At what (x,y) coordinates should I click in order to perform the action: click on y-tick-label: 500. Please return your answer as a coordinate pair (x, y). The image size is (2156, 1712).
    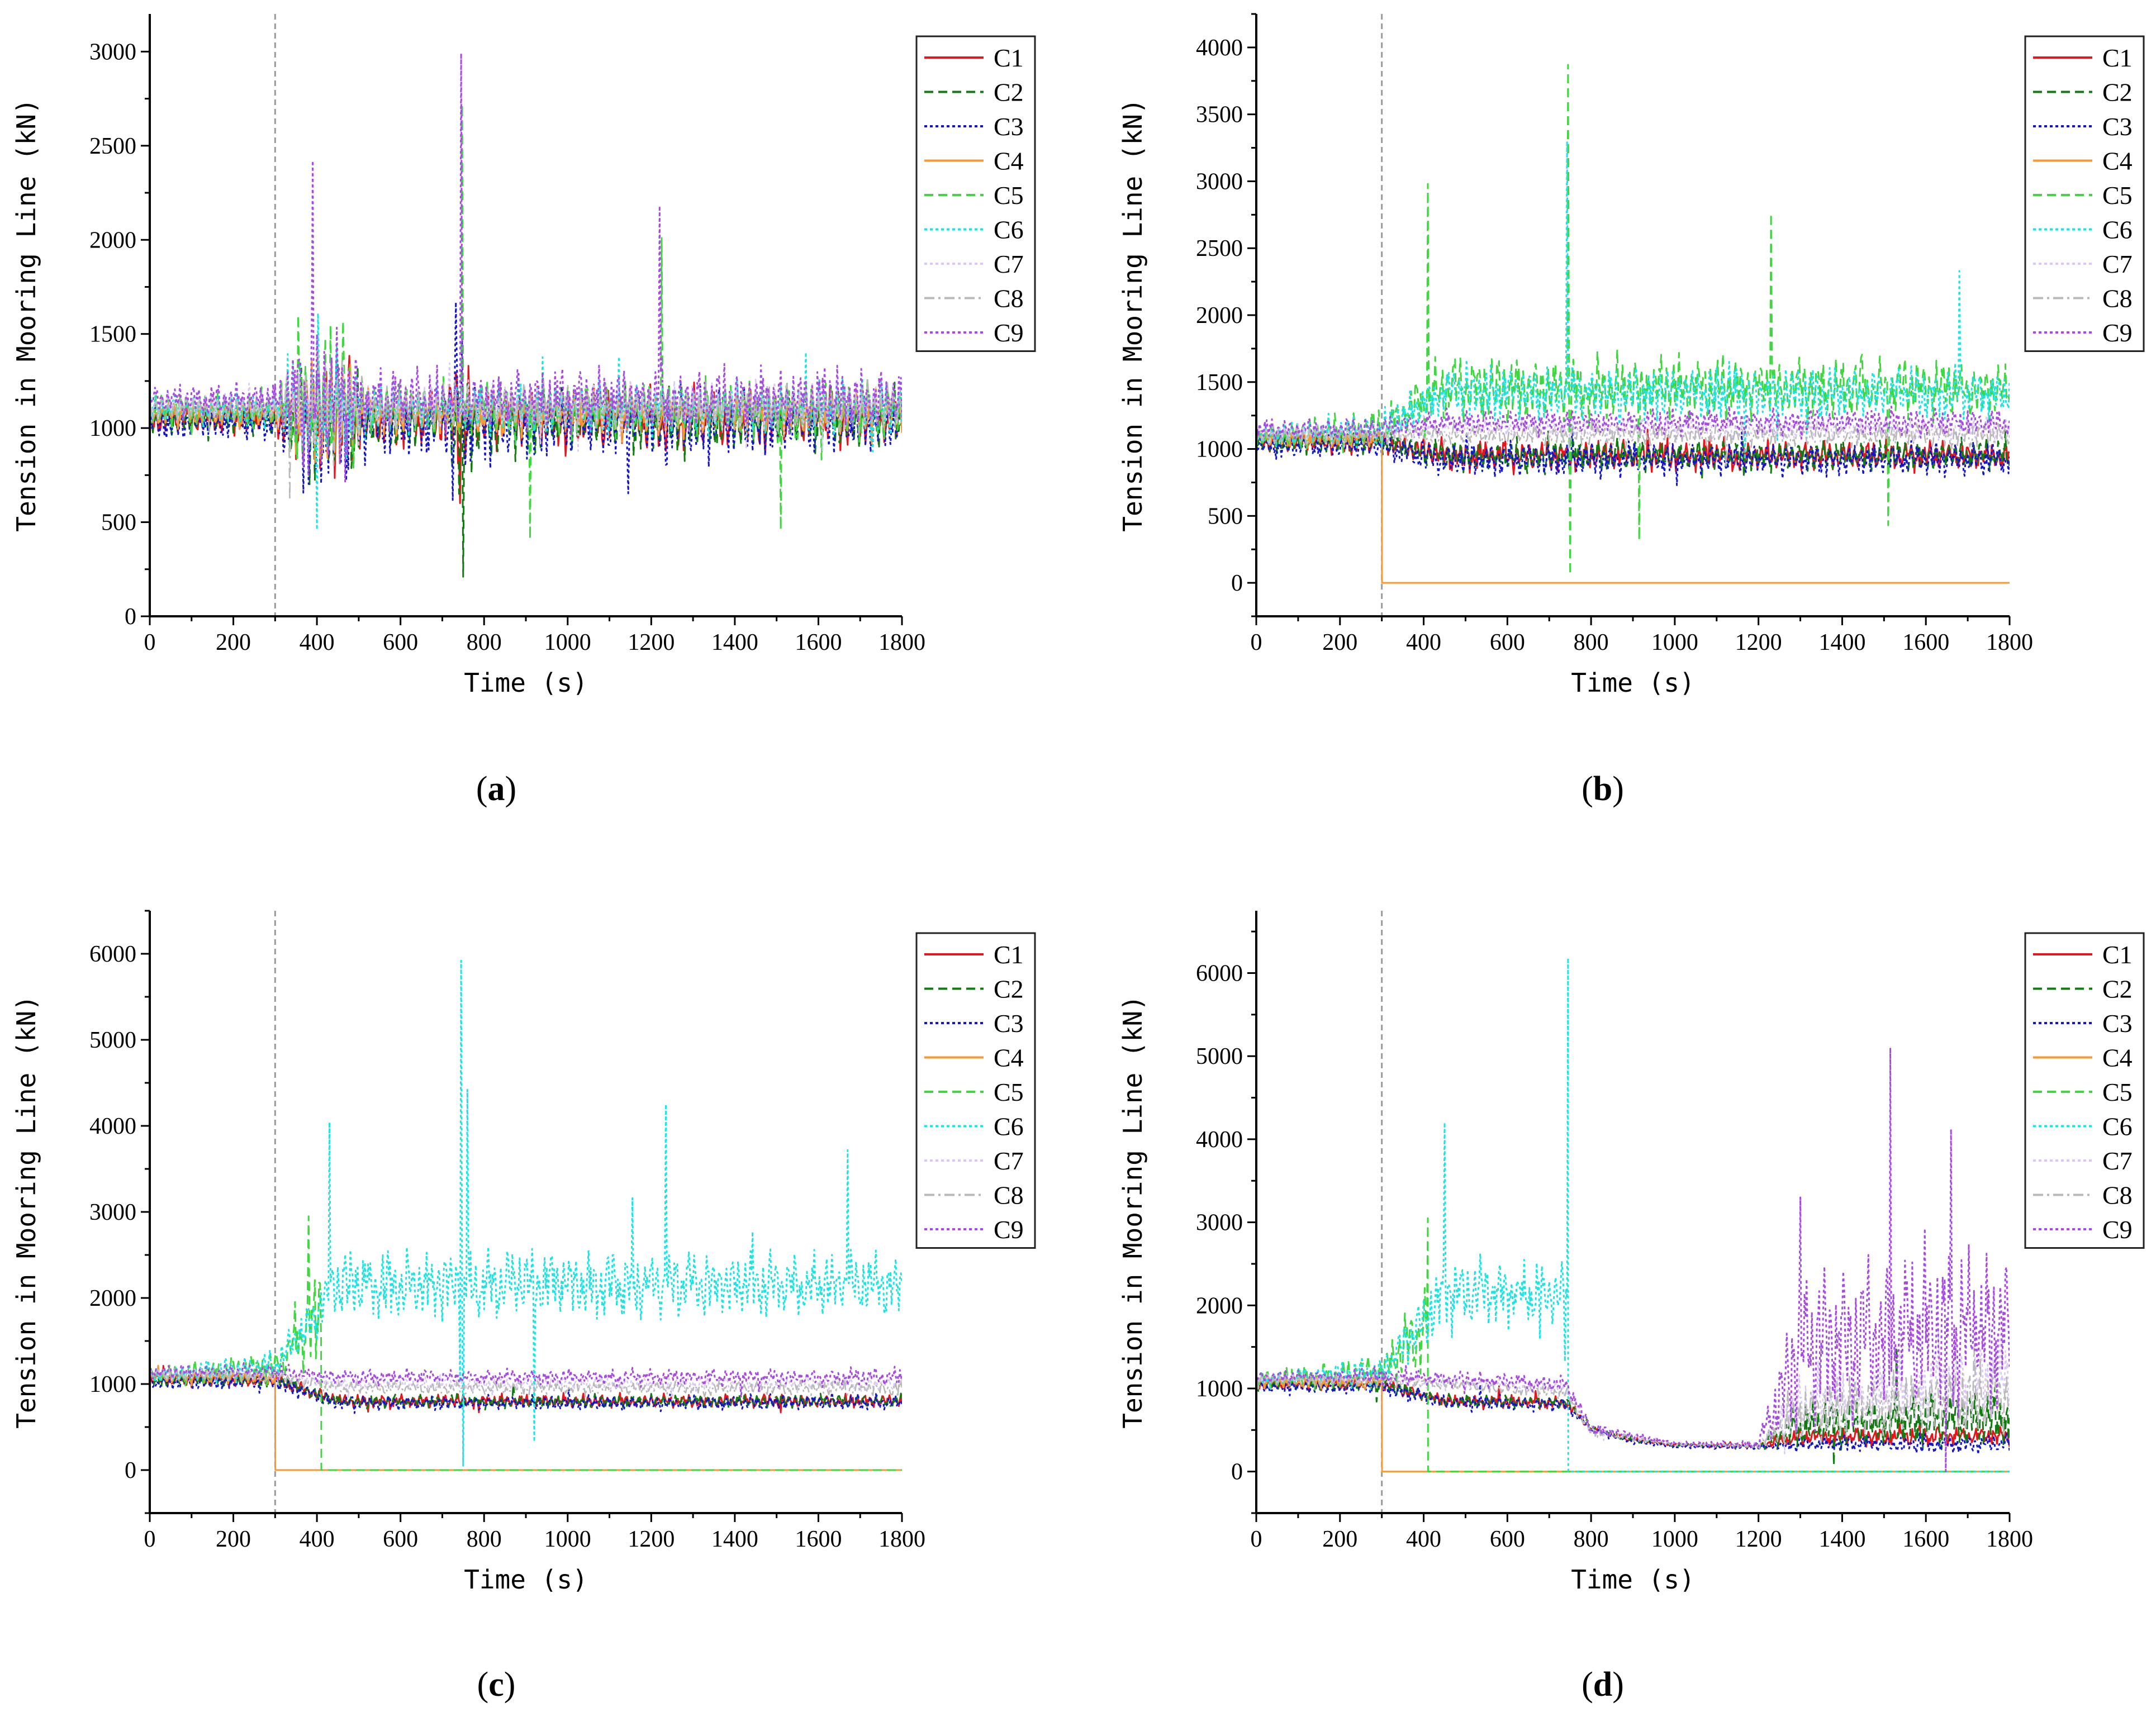
    Looking at the image, I should click on (118, 523).